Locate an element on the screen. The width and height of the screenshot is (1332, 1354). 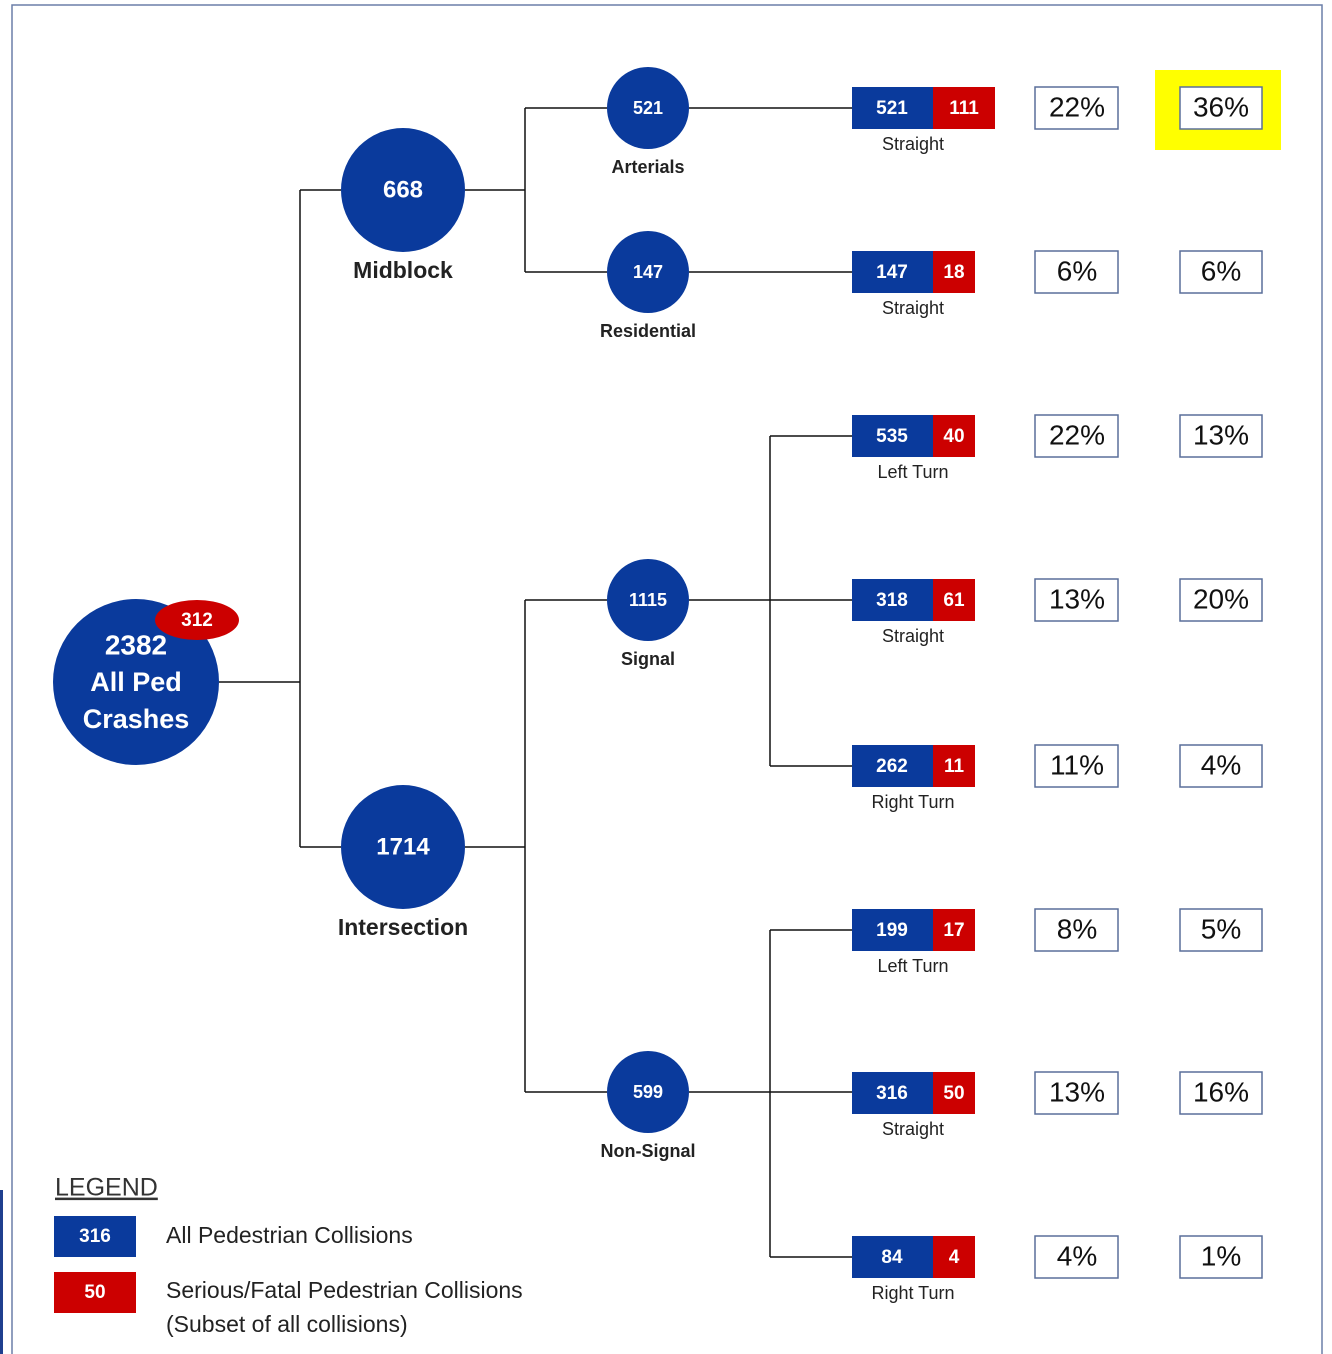
leaf-total: 262 is located at coordinates (892, 766).